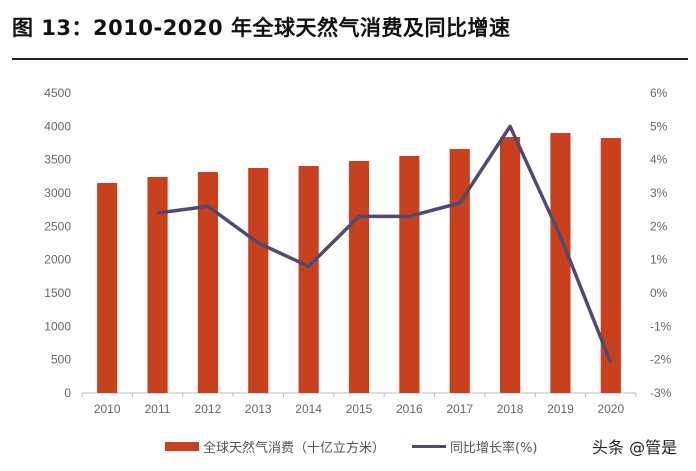 This screenshot has width=696, height=471. What do you see at coordinates (57, 193) in the screenshot?
I see `left-axis-tick: 3000` at bounding box center [57, 193].